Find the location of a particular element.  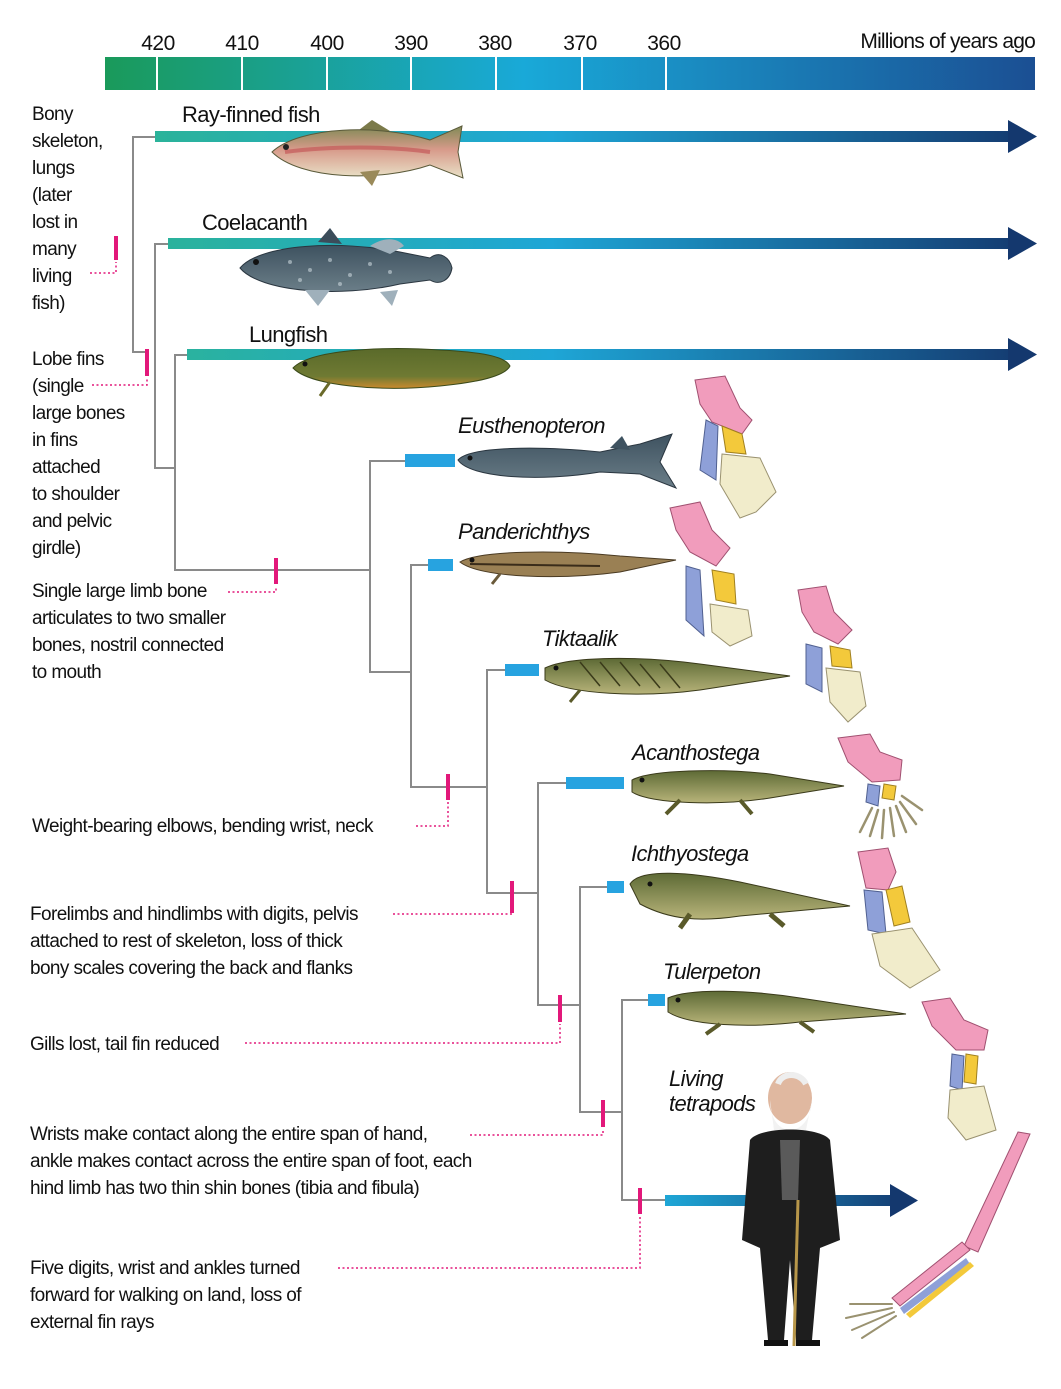

taxon-label-tulerpeton: Tulerpeton is located at coordinates (712, 971).